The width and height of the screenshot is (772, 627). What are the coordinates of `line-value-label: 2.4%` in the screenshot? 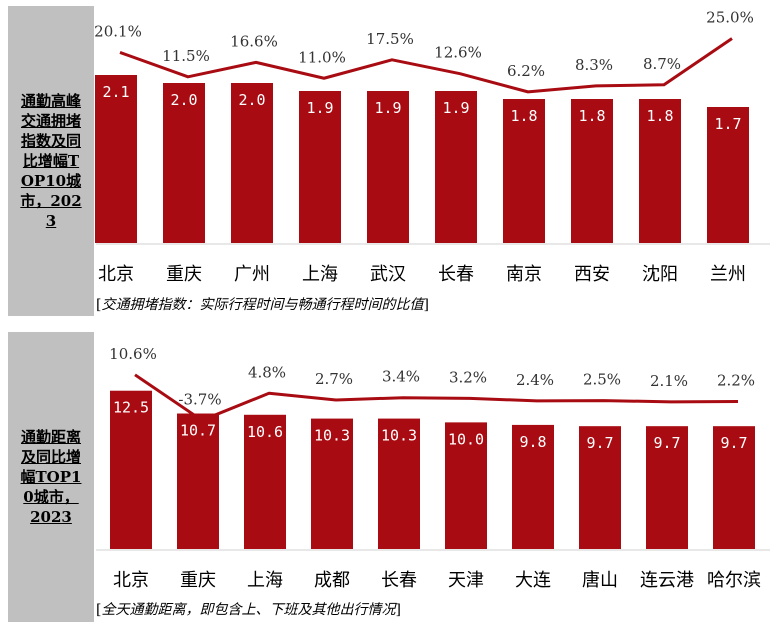 It's located at (535, 380).